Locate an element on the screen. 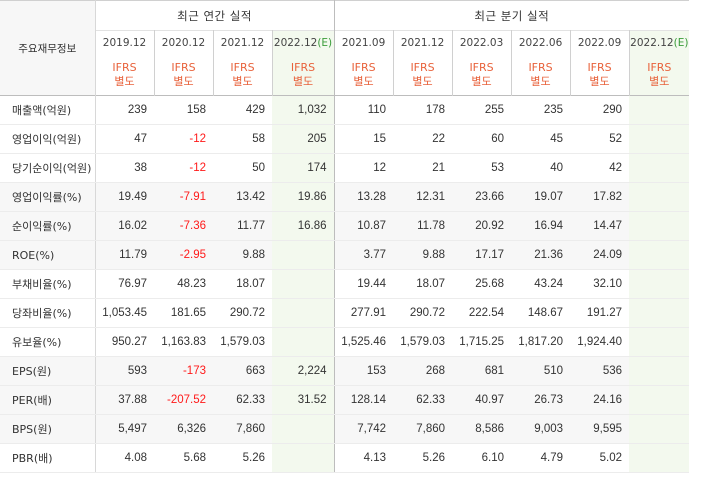  value-cell: 174 is located at coordinates (303, 168).